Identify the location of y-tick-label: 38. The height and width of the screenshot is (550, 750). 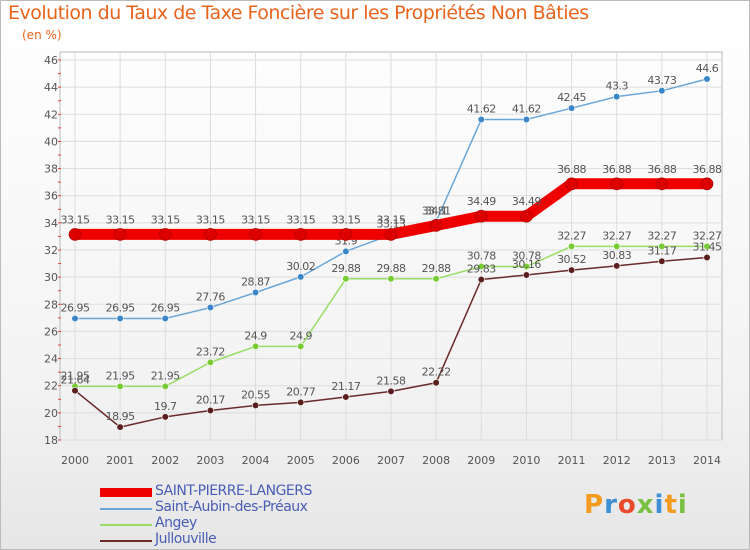
(51, 169).